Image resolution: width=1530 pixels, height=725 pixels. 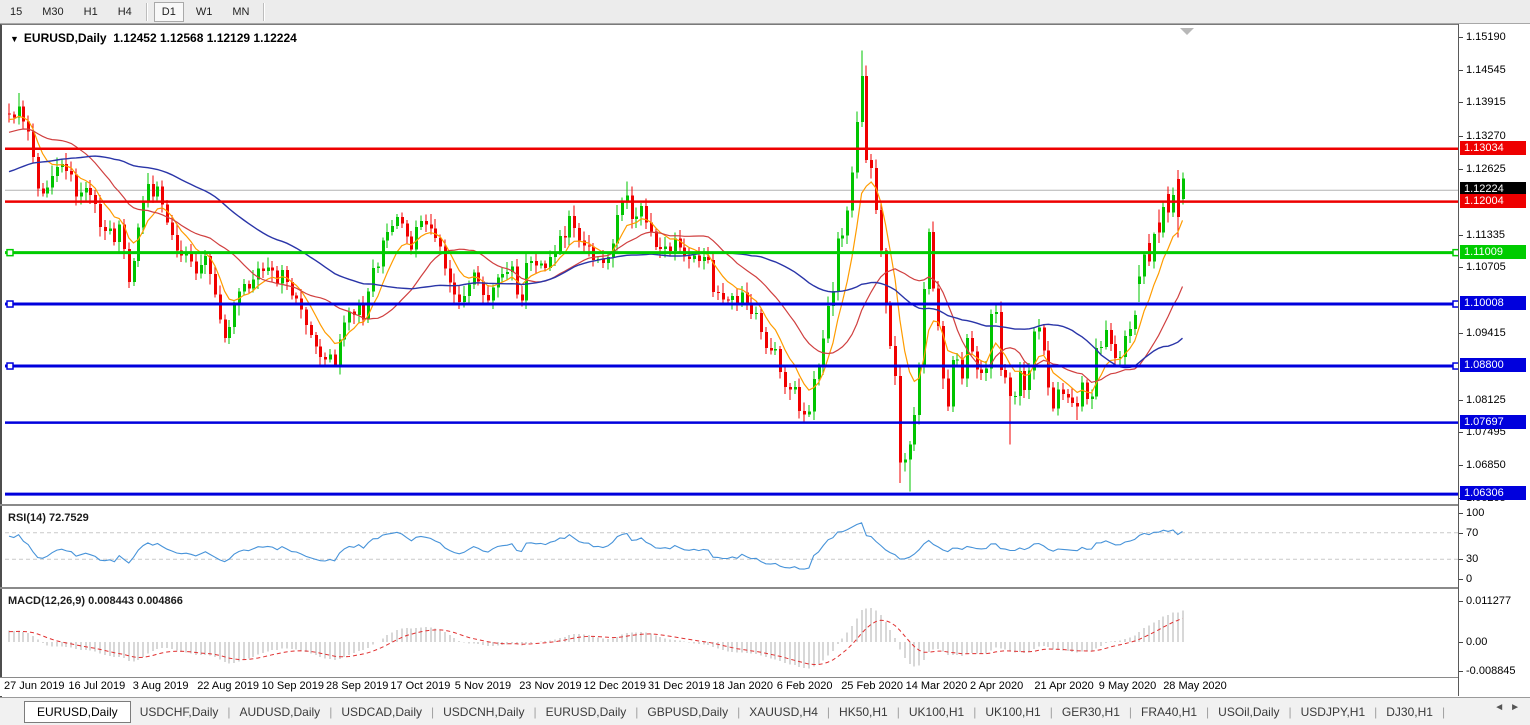 What do you see at coordinates (732, 547) in the screenshot?
I see `rsi-panel` at bounding box center [732, 547].